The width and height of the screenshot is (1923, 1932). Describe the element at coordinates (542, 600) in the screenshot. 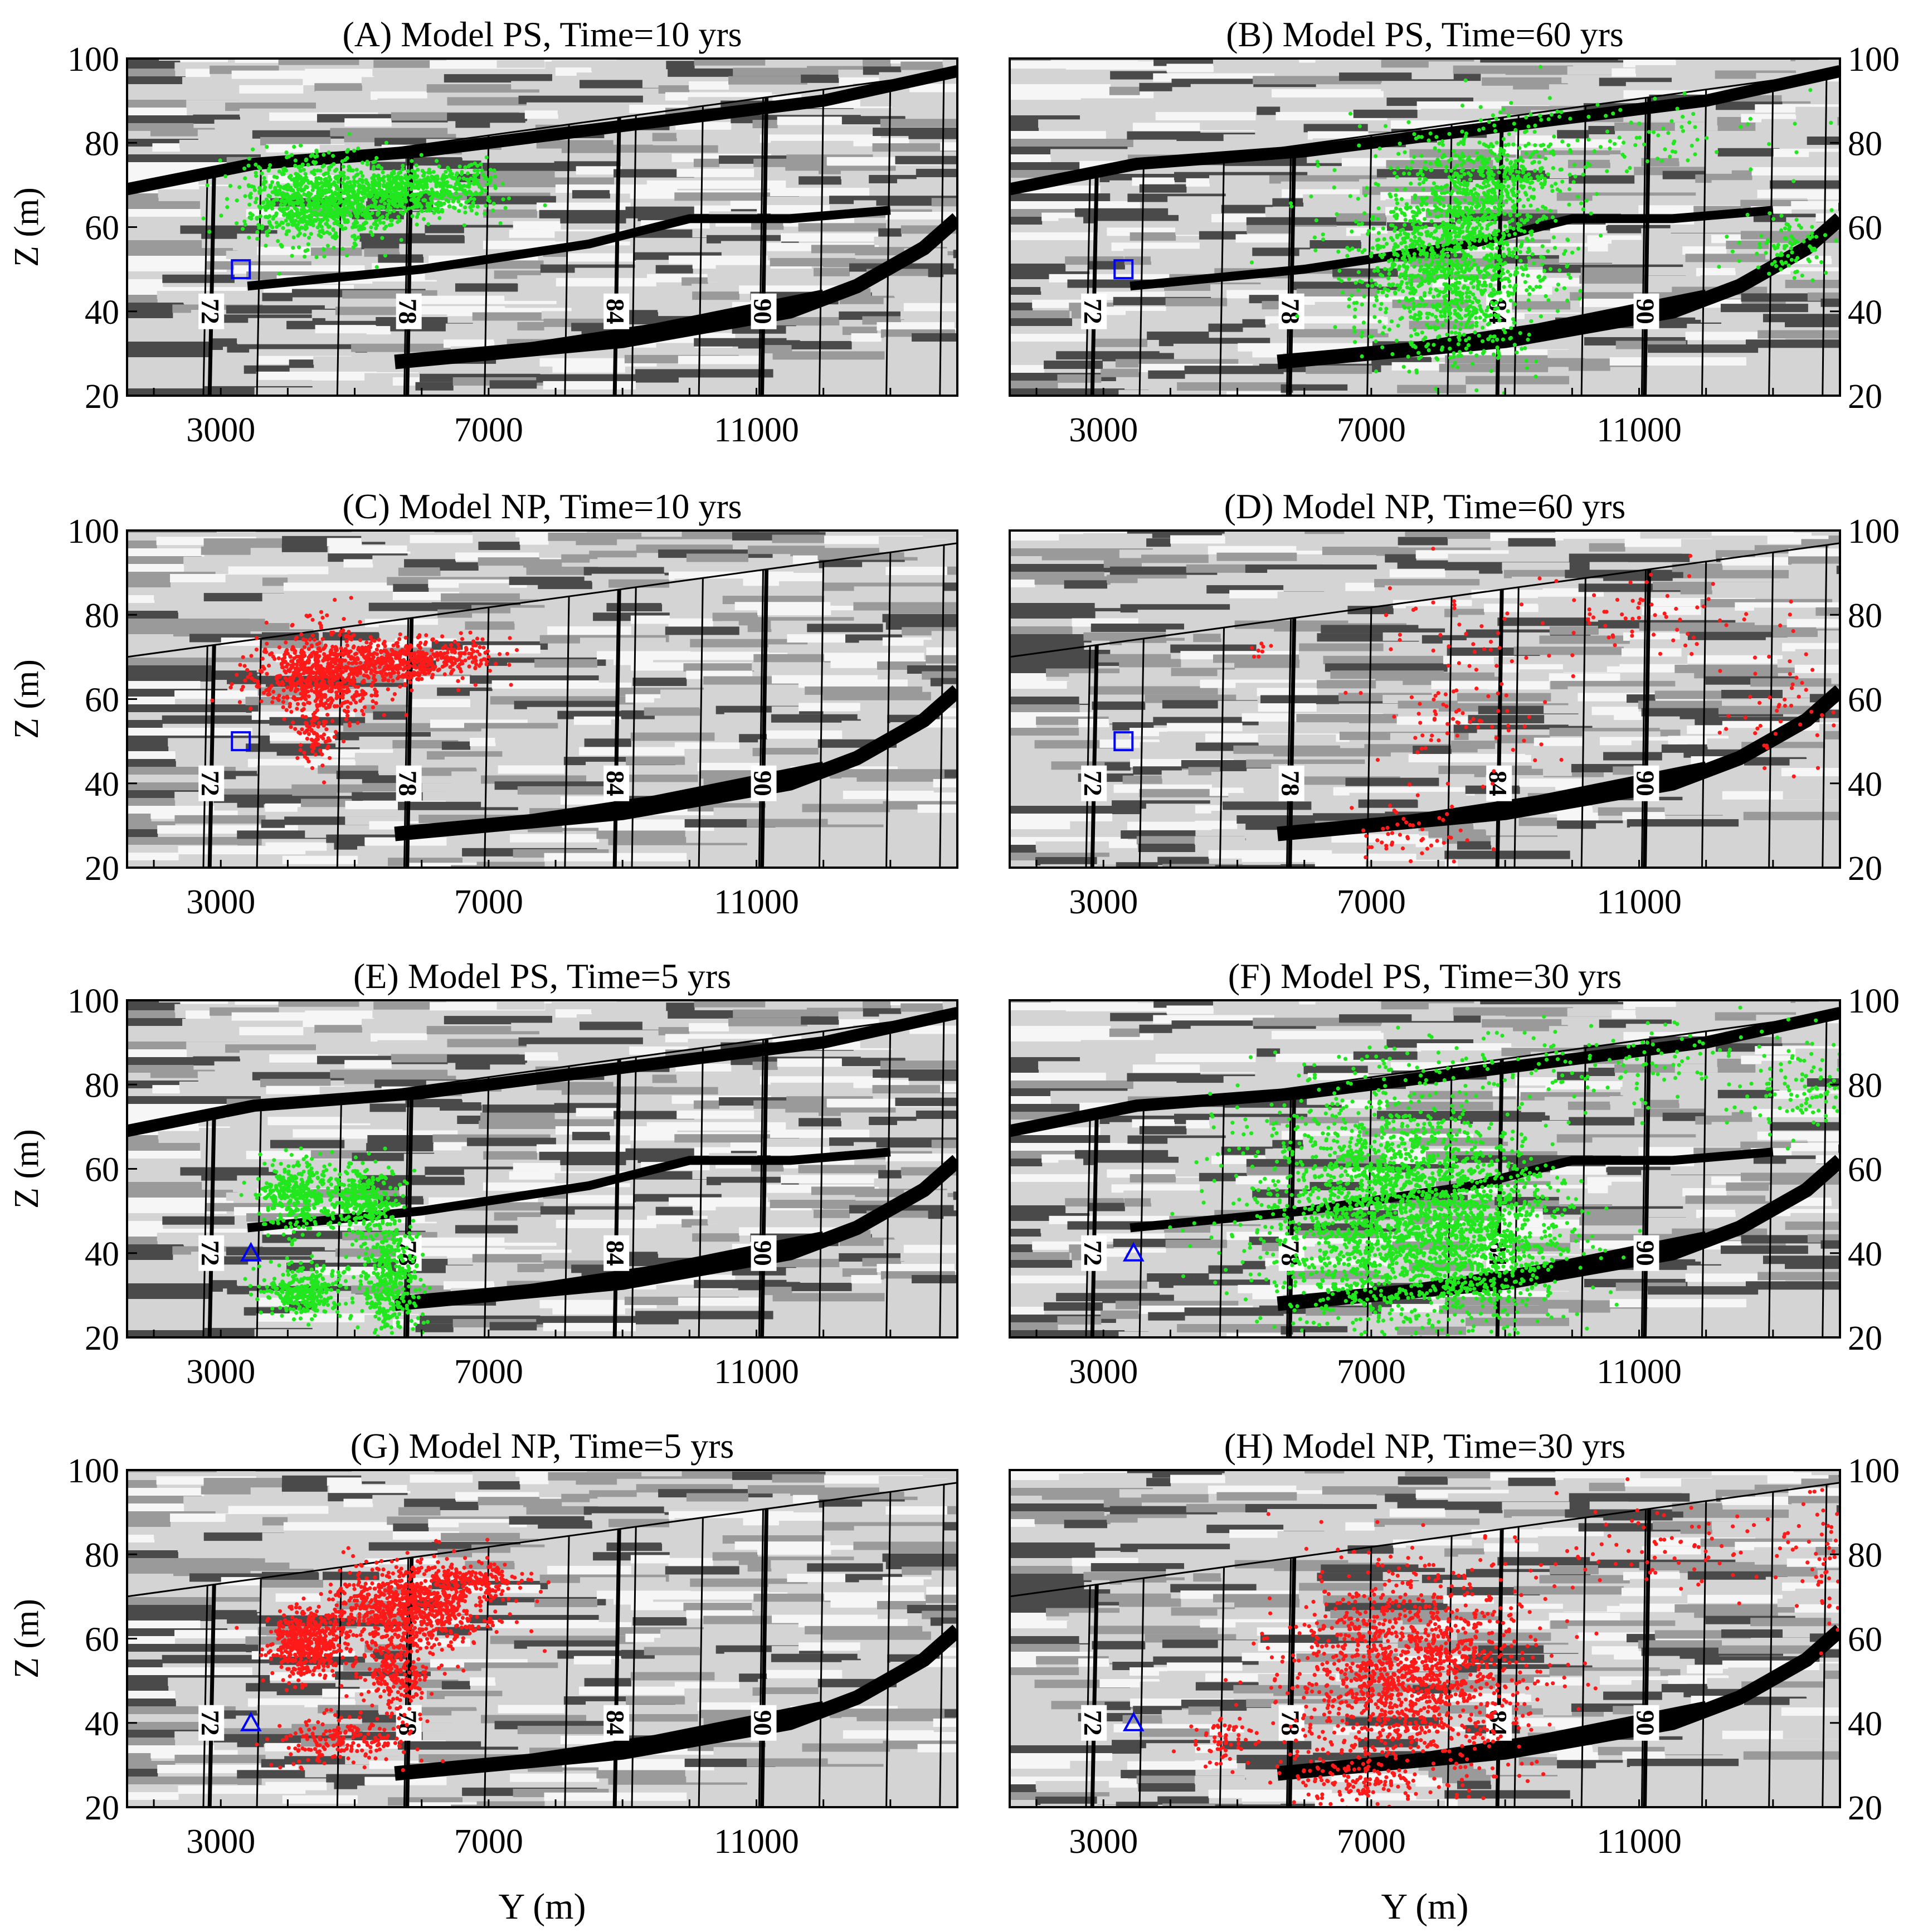

I see `surface-line` at that location.